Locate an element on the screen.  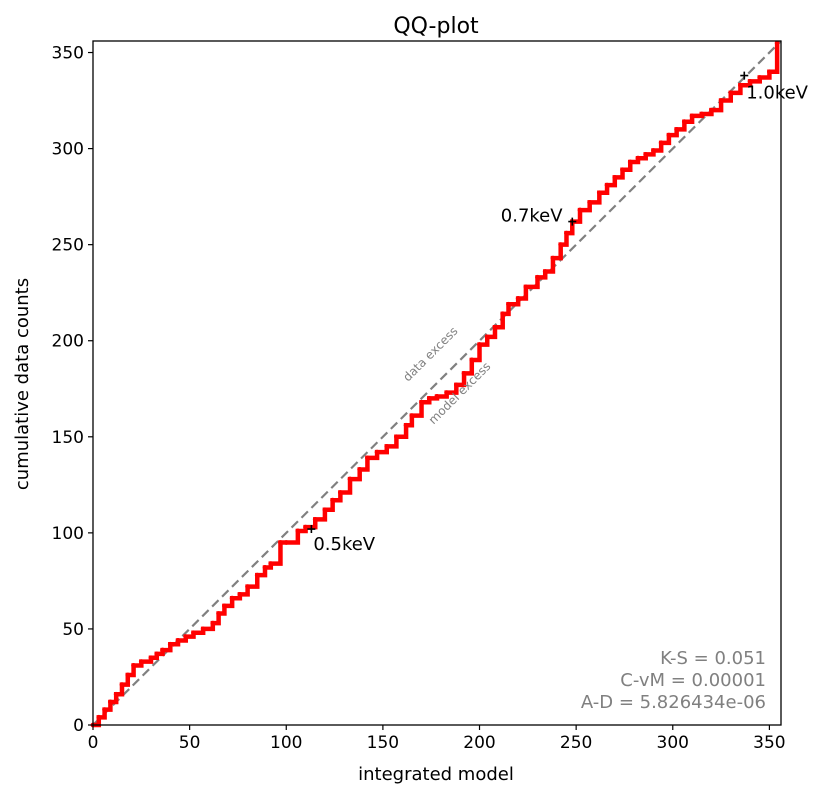
y-tick-label: 0 is located at coordinates (78, 726).